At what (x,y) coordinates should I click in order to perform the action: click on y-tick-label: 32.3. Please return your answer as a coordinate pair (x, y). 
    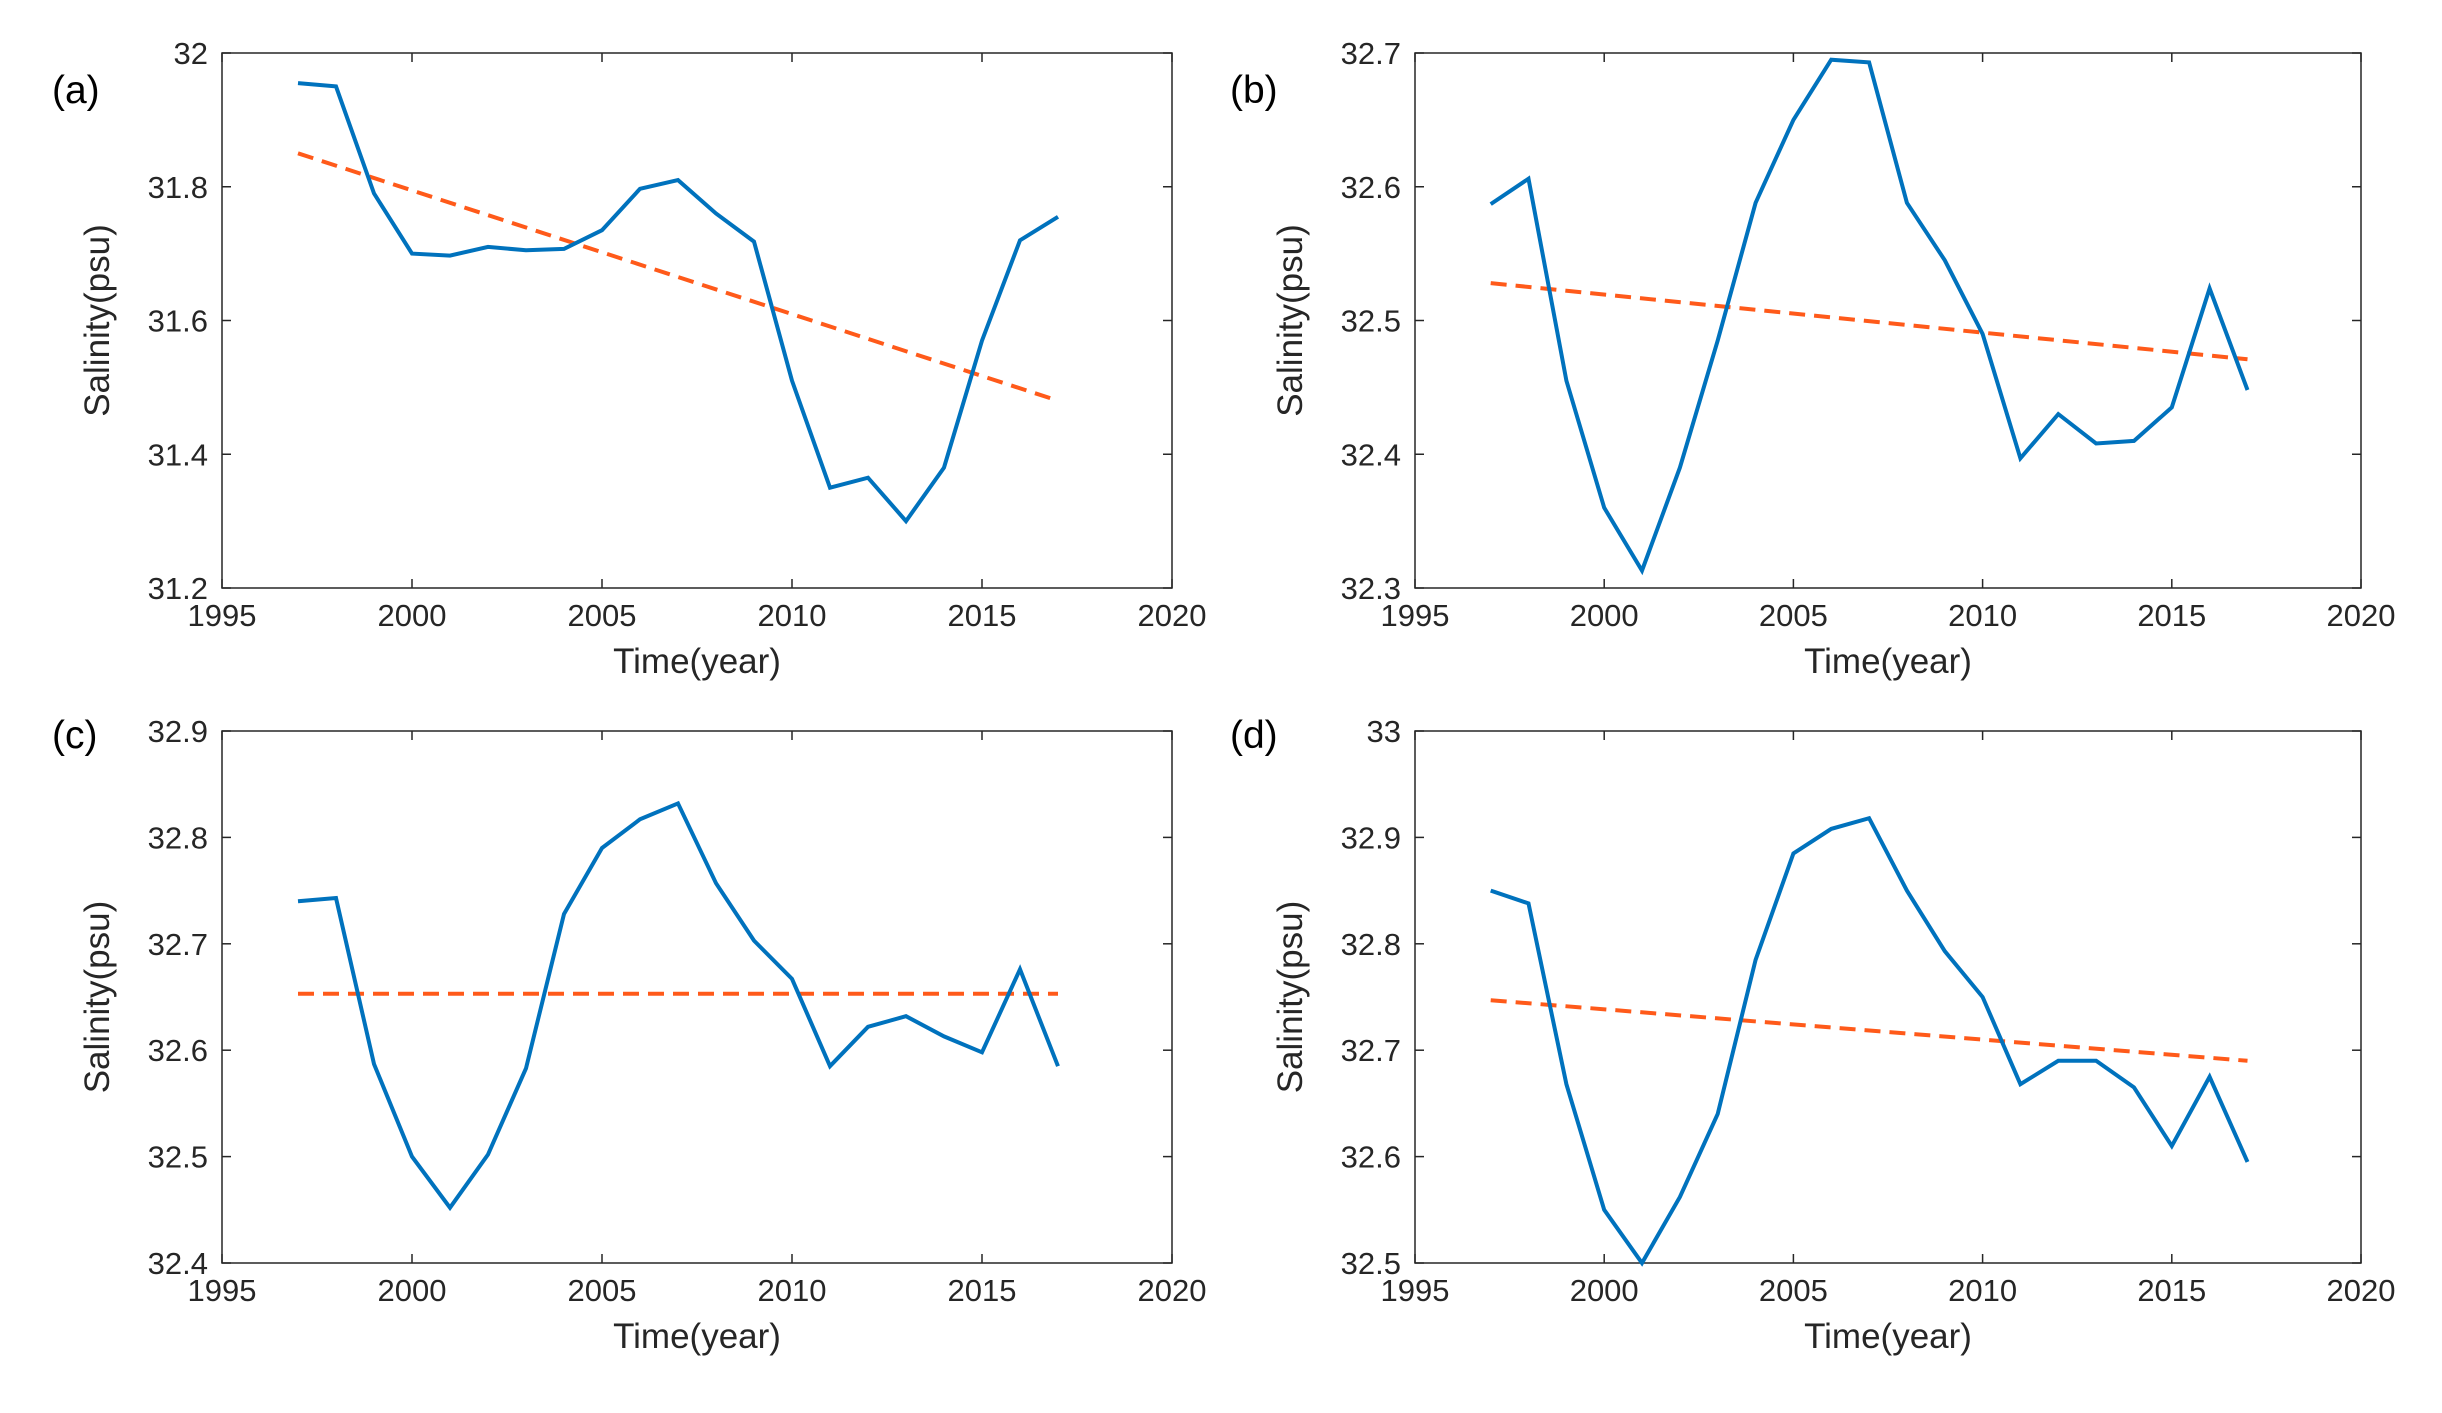
    Looking at the image, I should click on (1371, 588).